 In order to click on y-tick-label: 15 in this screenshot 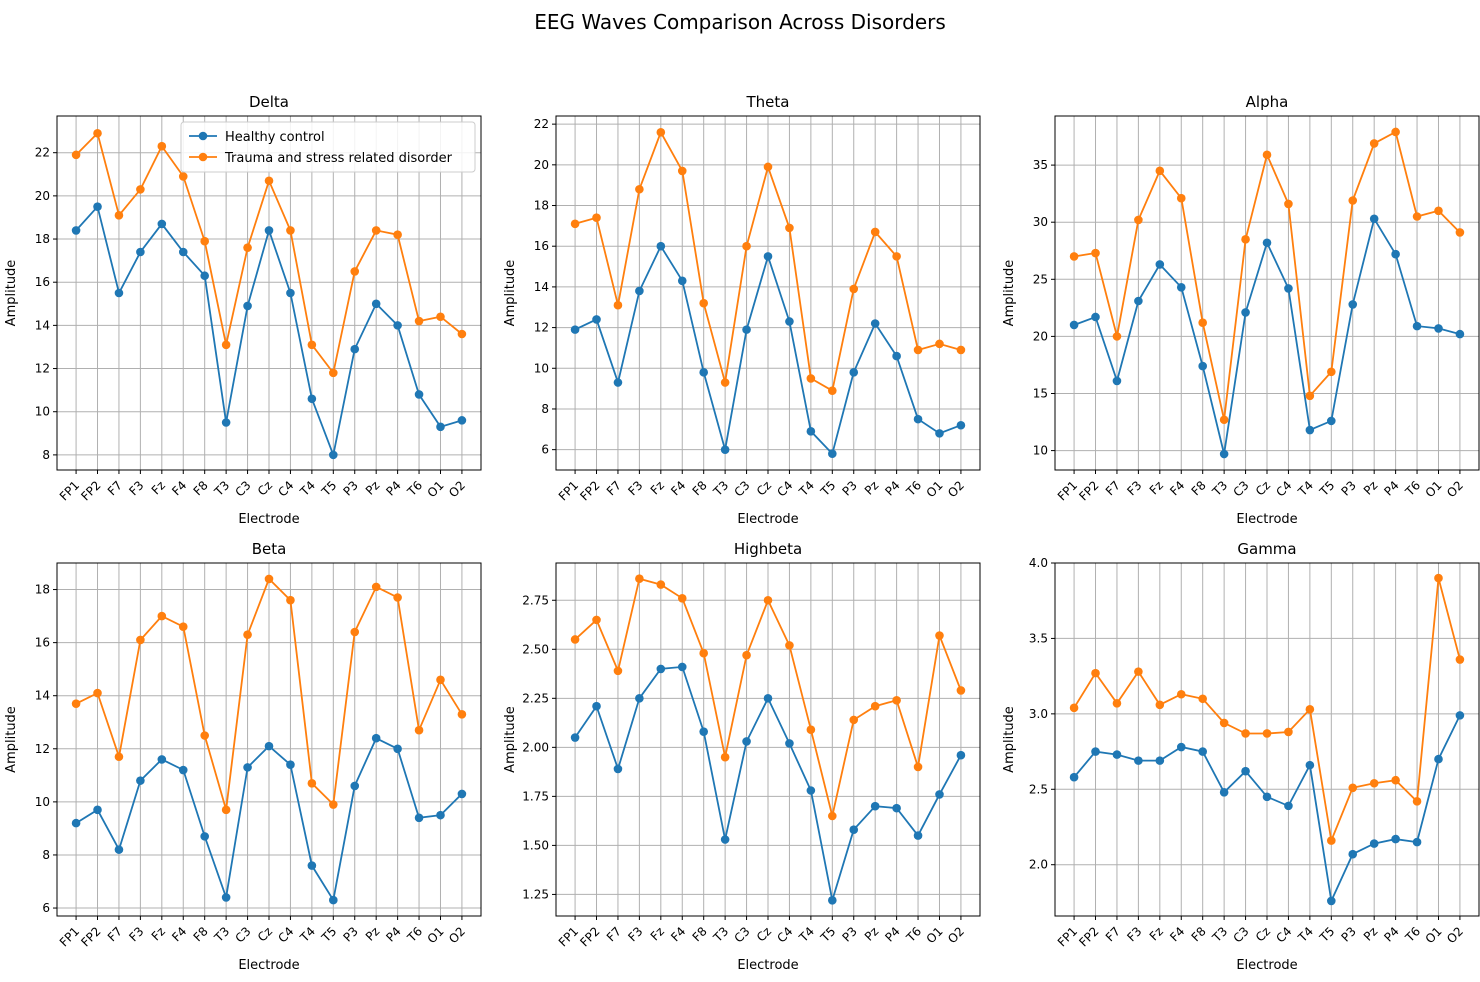, I will do `click(1040, 393)`.